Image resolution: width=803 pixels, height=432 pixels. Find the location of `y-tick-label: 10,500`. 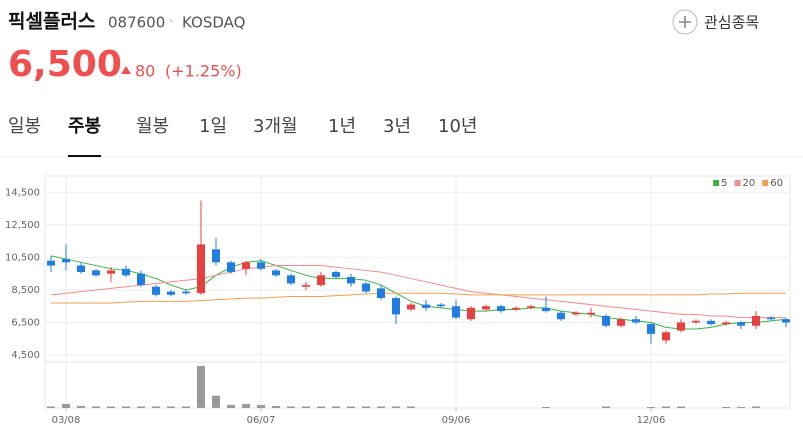

y-tick-label: 10,500 is located at coordinates (22, 257).